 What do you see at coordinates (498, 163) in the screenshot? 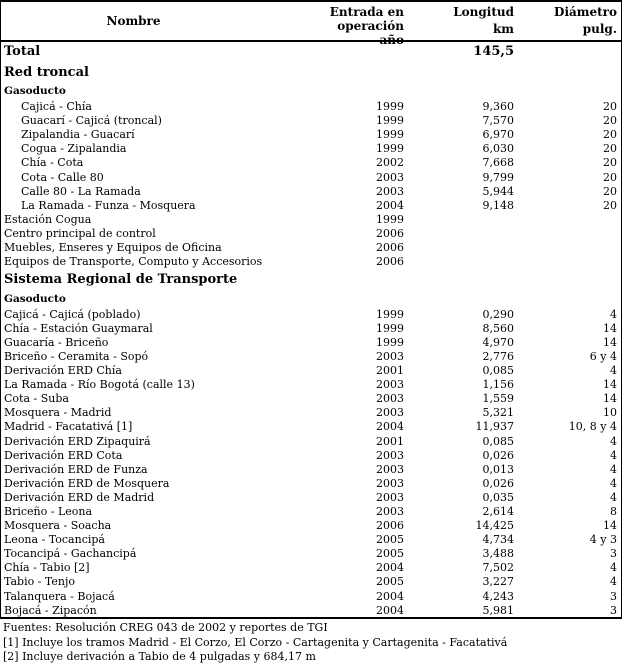
I see `cell-longitud-km: 7,668` at bounding box center [498, 163].